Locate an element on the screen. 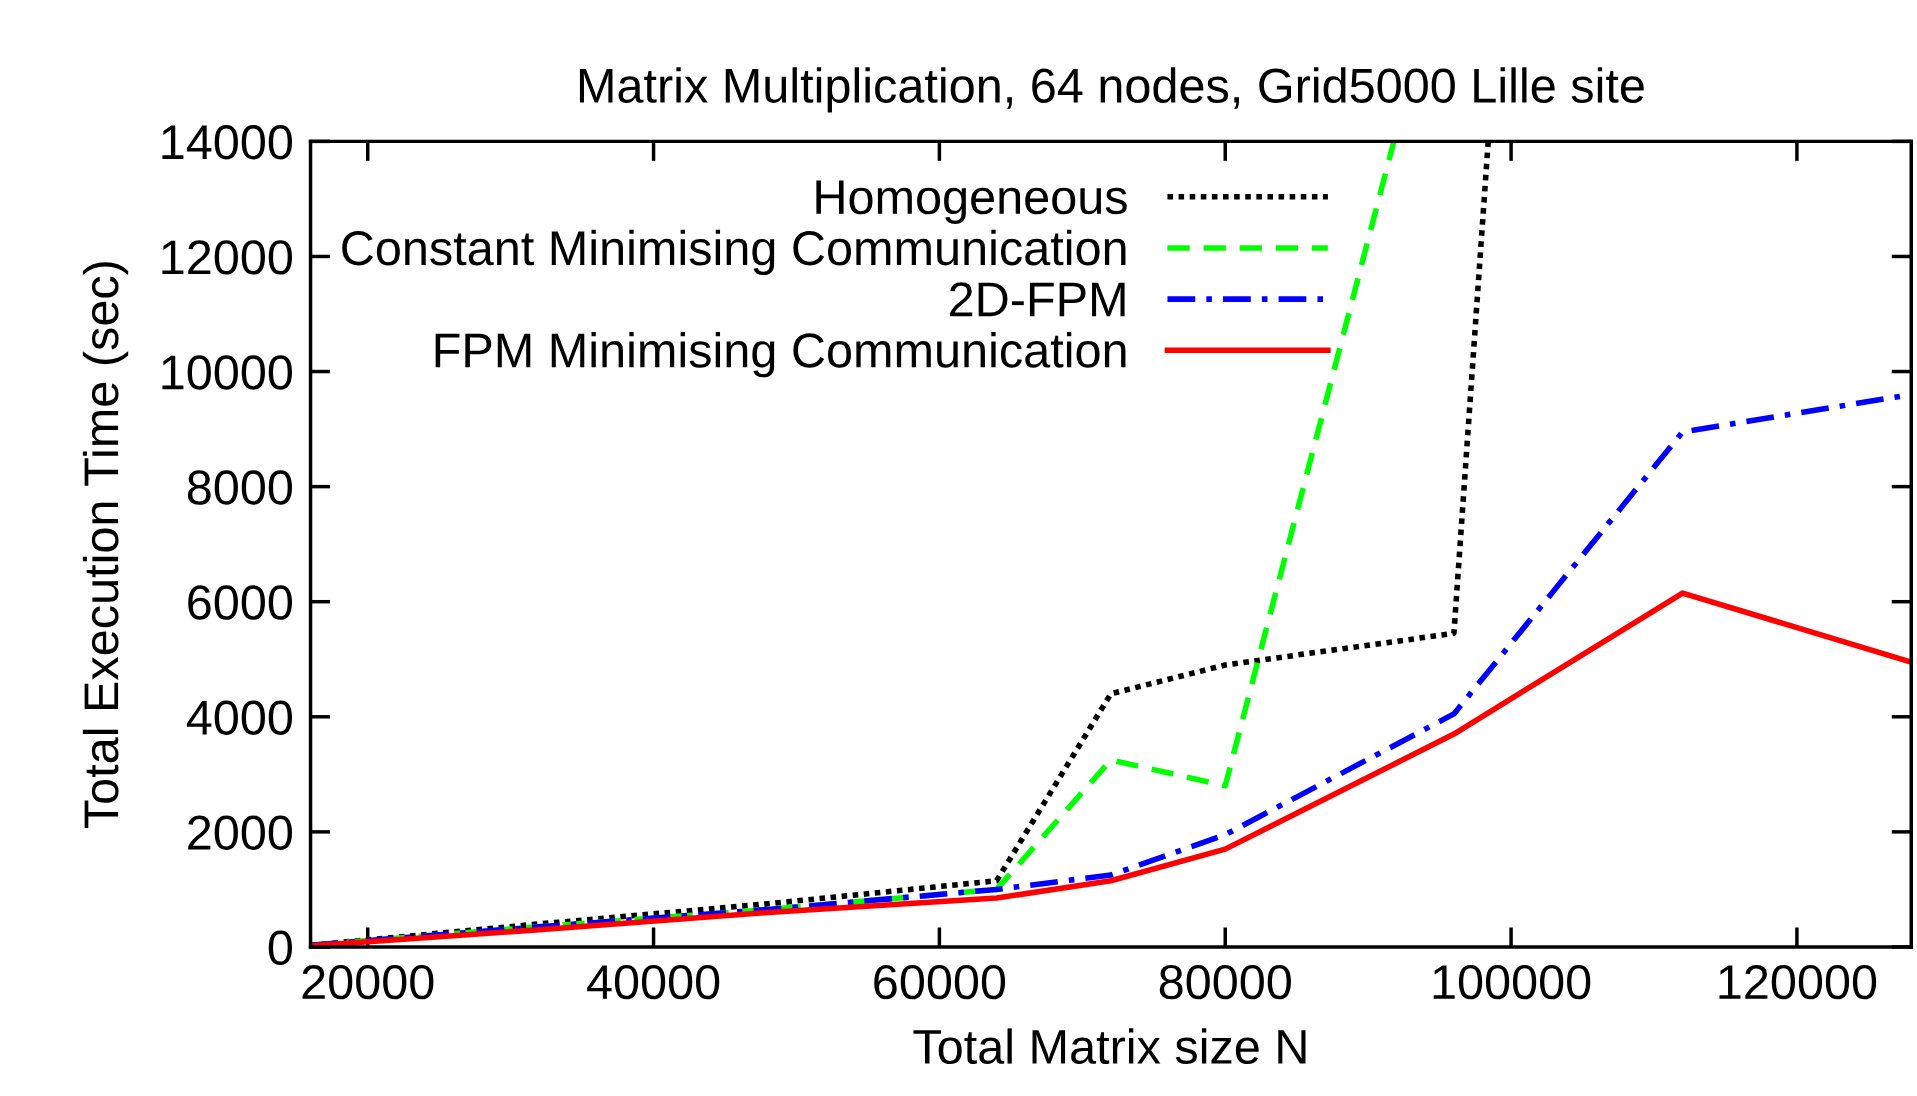 The image size is (1917, 1096). y-tick-label: 10000 is located at coordinates (227, 372).